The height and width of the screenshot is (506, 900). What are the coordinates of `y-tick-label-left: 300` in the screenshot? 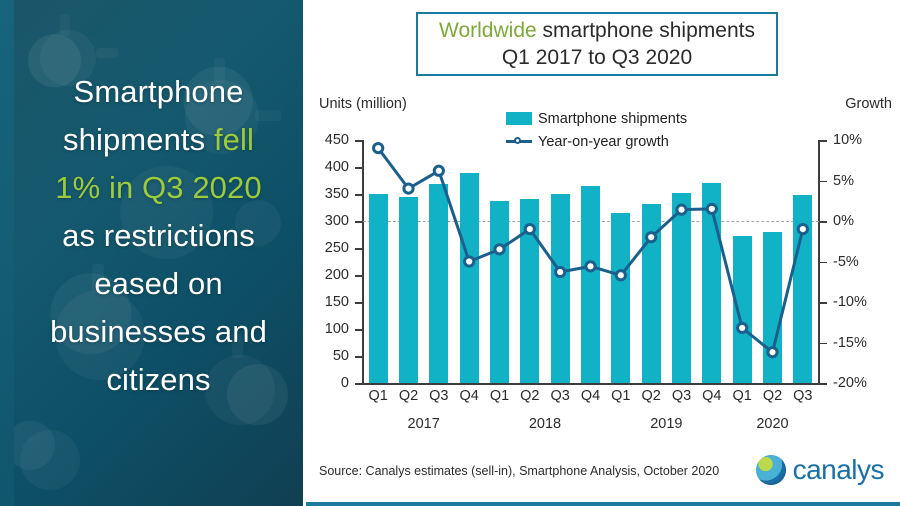 It's located at (336, 221).